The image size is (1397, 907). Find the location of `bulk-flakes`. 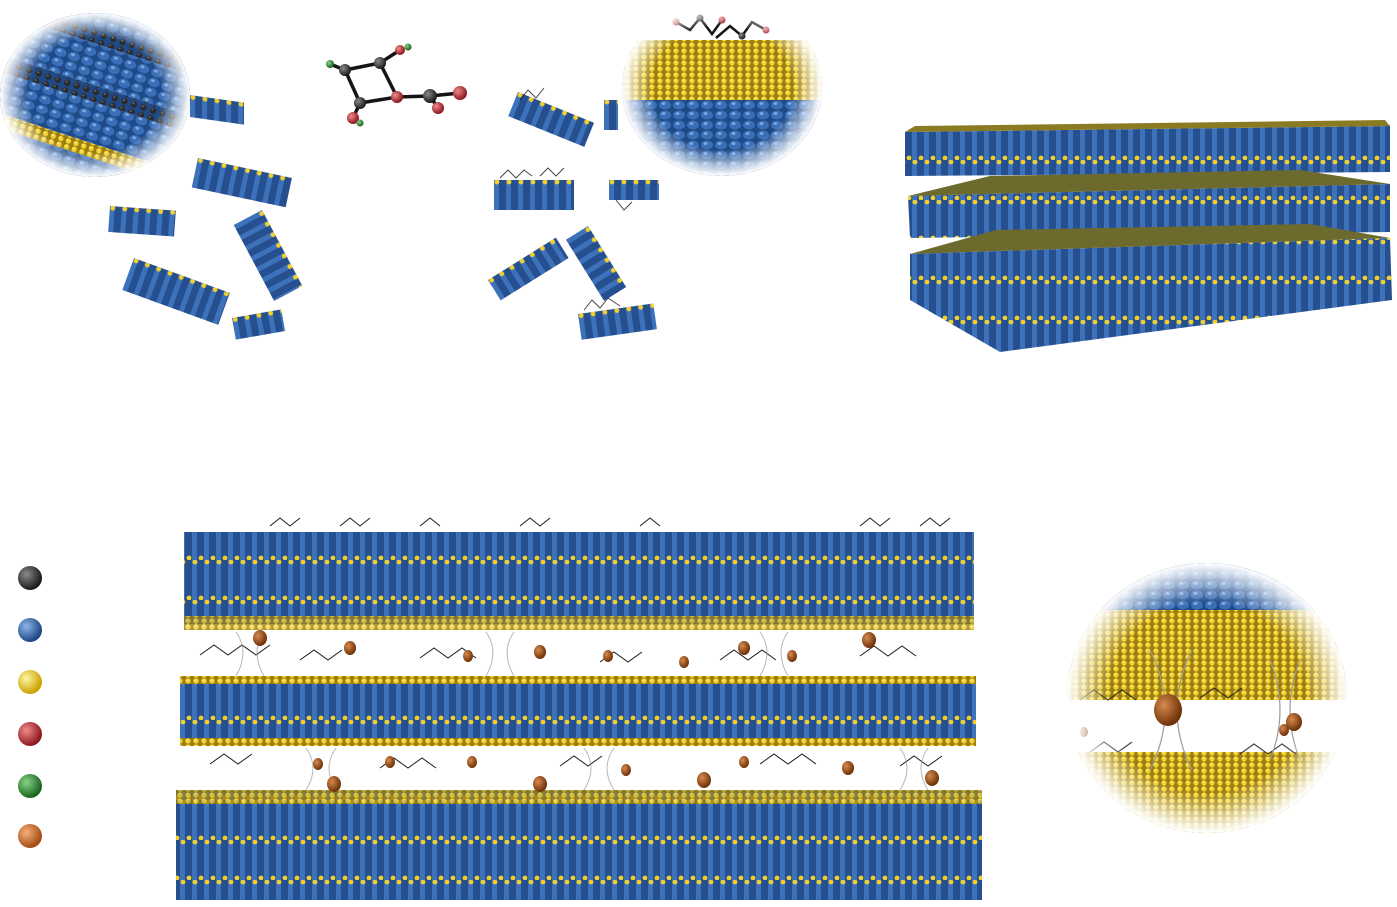

bulk-flakes is located at coordinates (205, 217).